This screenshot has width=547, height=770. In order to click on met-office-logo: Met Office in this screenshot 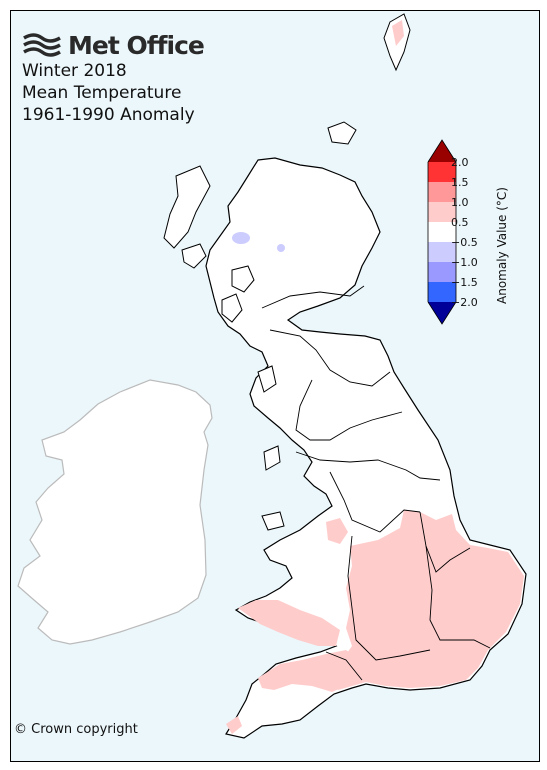, I will do `click(113, 45)`.